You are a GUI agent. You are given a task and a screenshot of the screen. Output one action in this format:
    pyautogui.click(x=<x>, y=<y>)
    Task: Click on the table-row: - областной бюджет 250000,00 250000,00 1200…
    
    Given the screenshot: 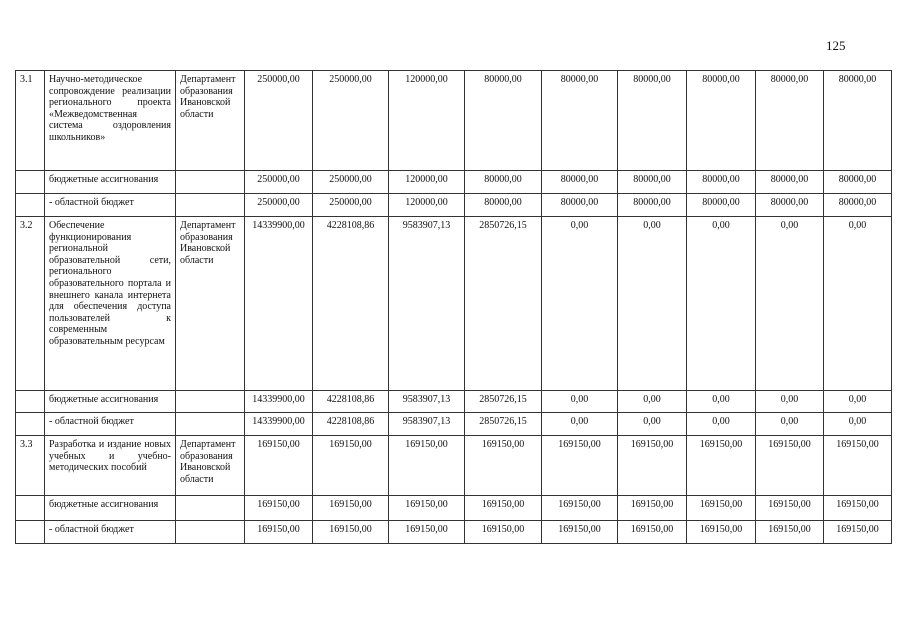 What is the action you would take?
    pyautogui.click(x=453, y=205)
    